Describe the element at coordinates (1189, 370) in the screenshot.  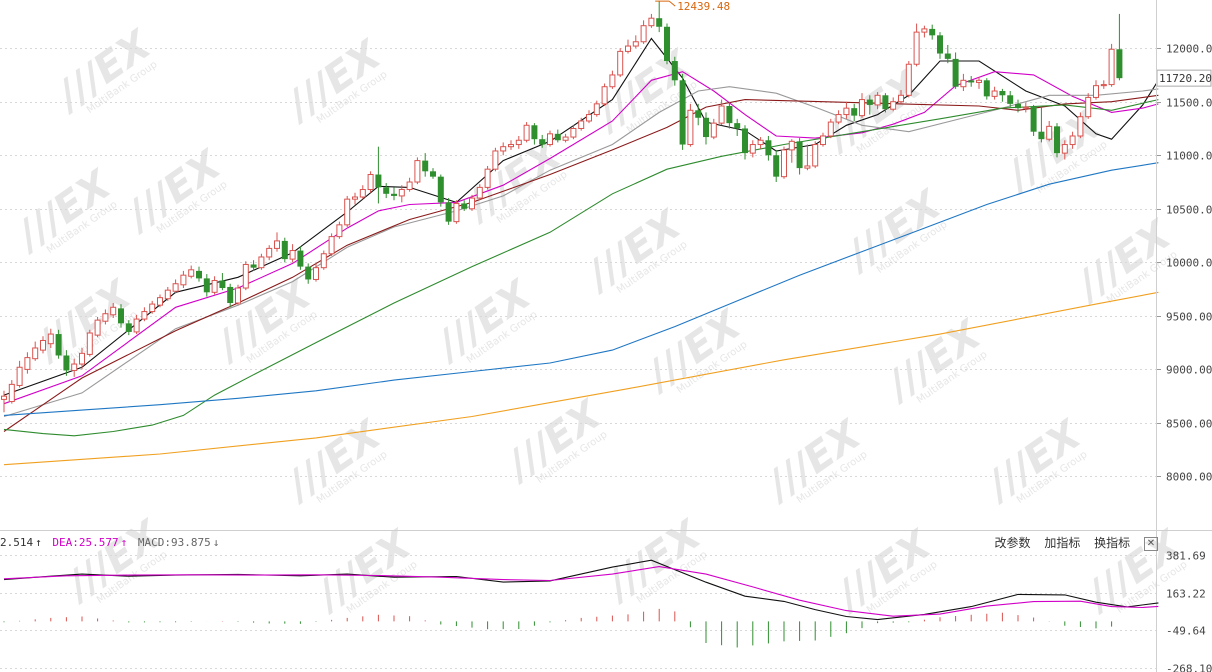
I see `price-tick-label: 9000.00` at that location.